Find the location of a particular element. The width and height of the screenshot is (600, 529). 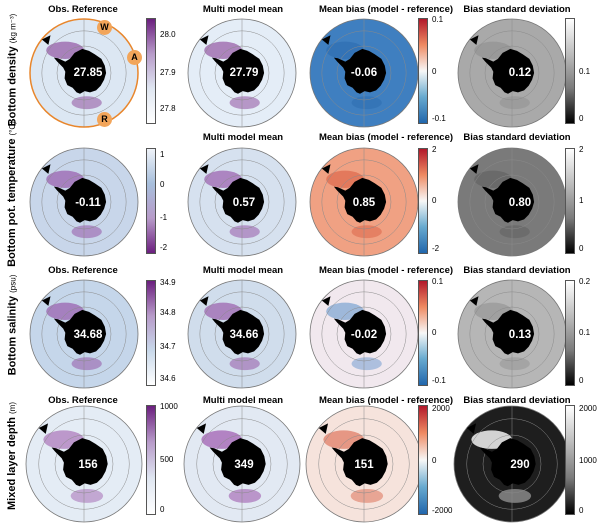

map-panel-r2-c3 is located at coordinates (512, 334).